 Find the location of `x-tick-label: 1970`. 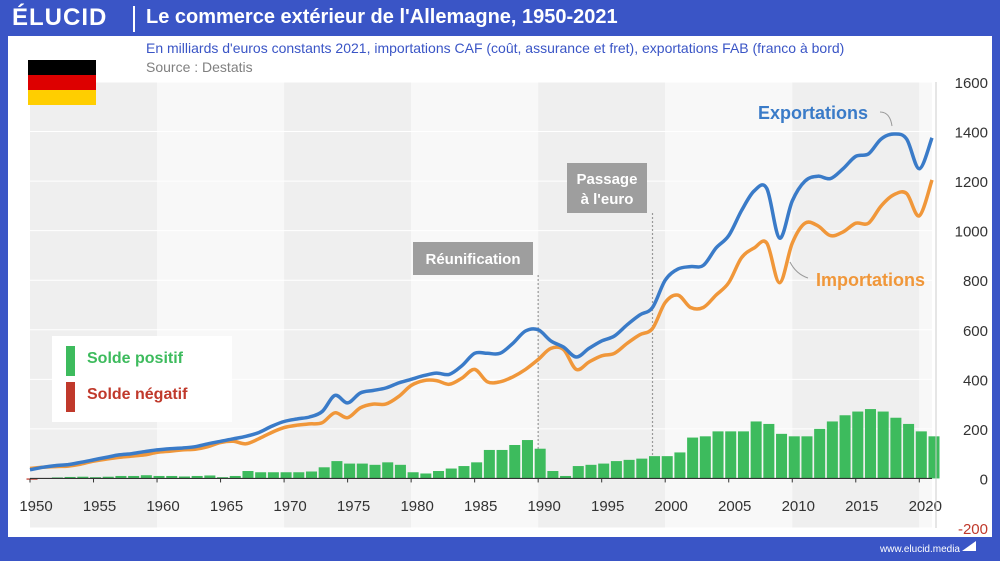

x-tick-label: 1970 is located at coordinates (289, 506).